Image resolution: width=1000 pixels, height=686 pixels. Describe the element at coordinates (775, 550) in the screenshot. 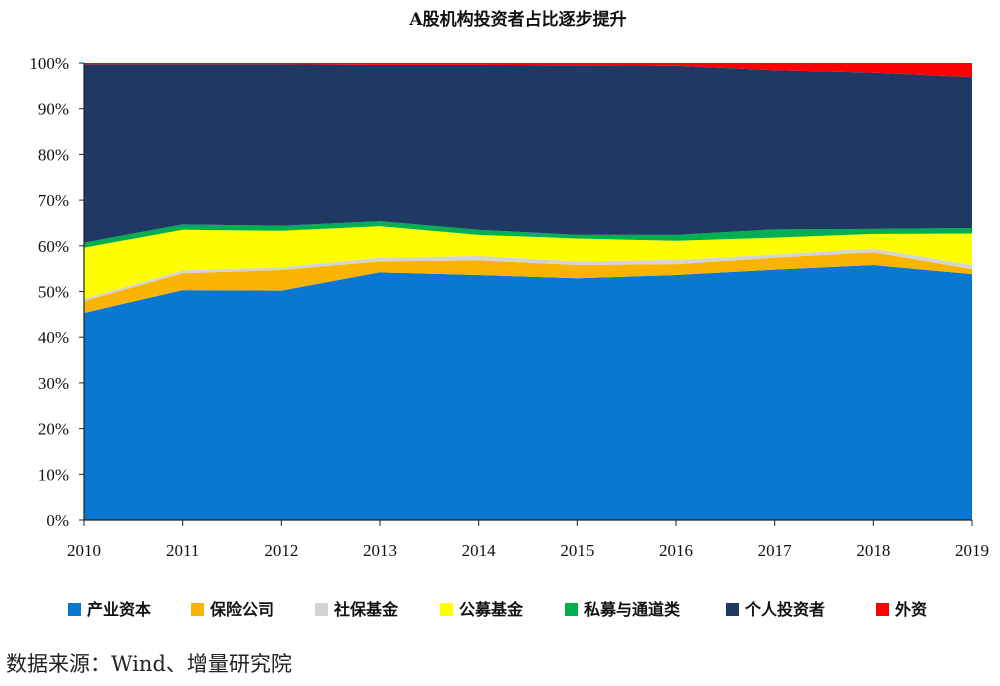

I see `x-tick-label: 2017` at that location.